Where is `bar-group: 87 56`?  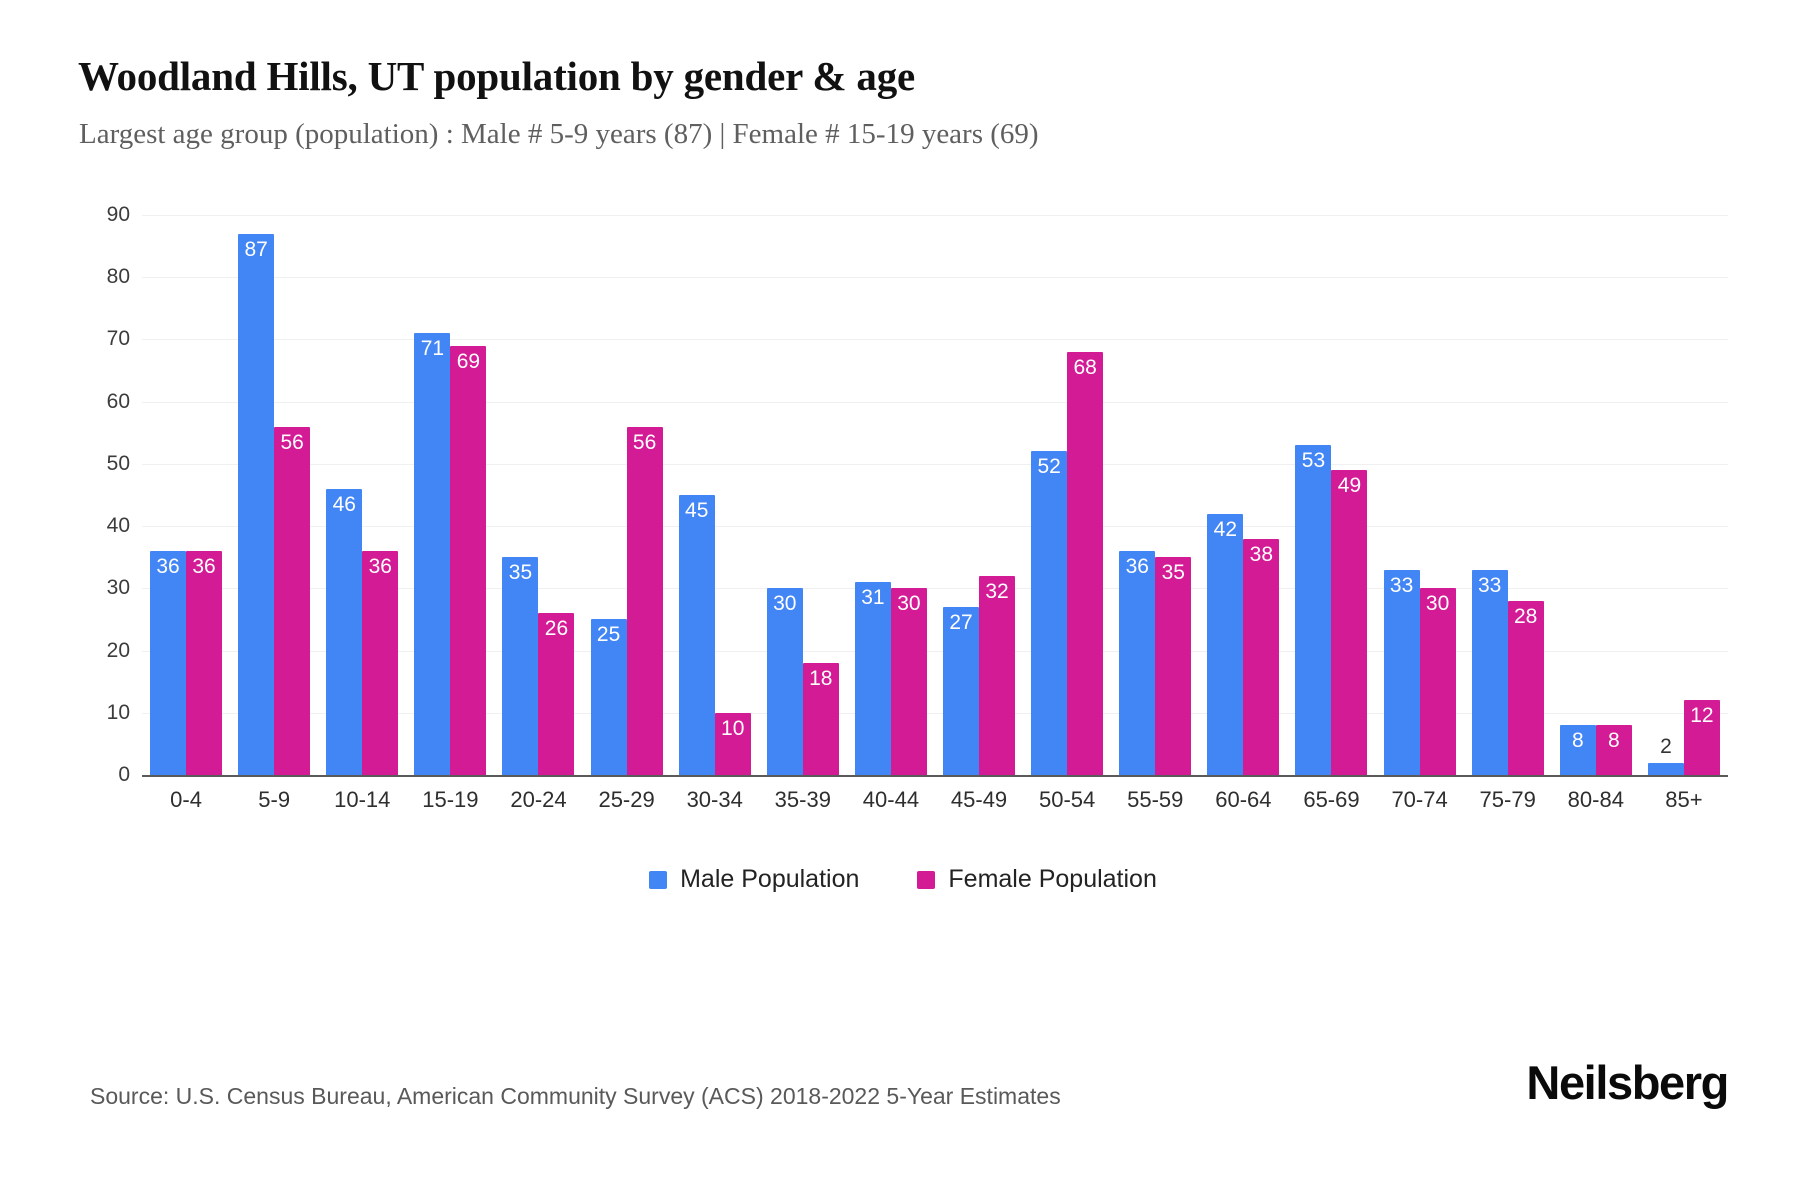 bar-group: 87 56 is located at coordinates (274, 495).